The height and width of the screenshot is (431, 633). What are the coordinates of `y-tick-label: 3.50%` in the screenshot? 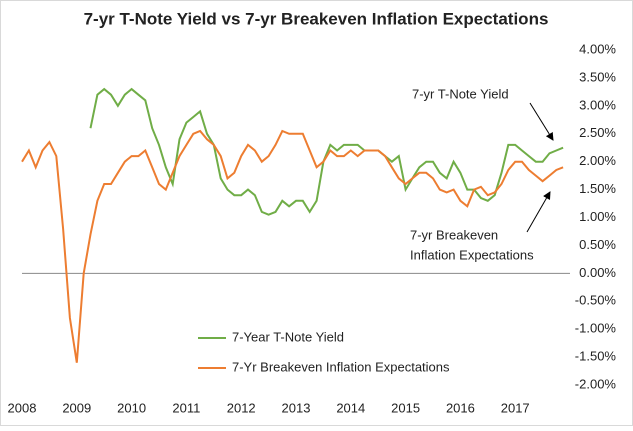 It's located at (597, 76).